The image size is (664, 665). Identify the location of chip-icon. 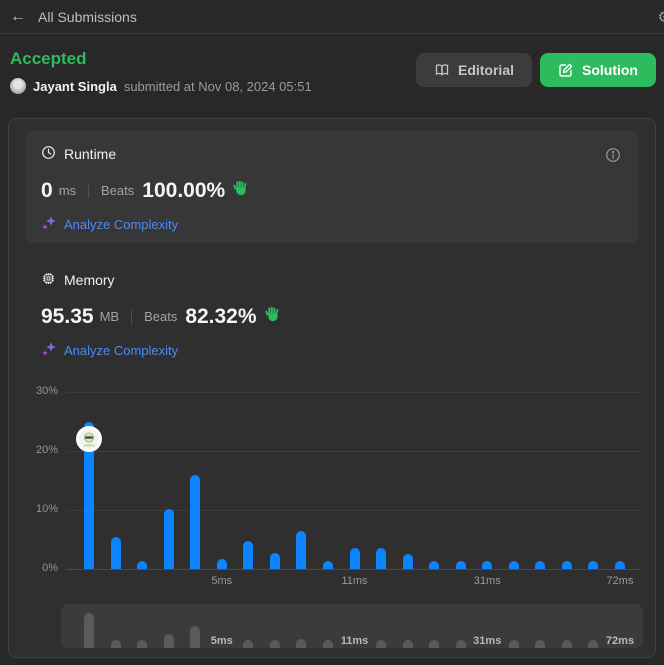
(48, 280).